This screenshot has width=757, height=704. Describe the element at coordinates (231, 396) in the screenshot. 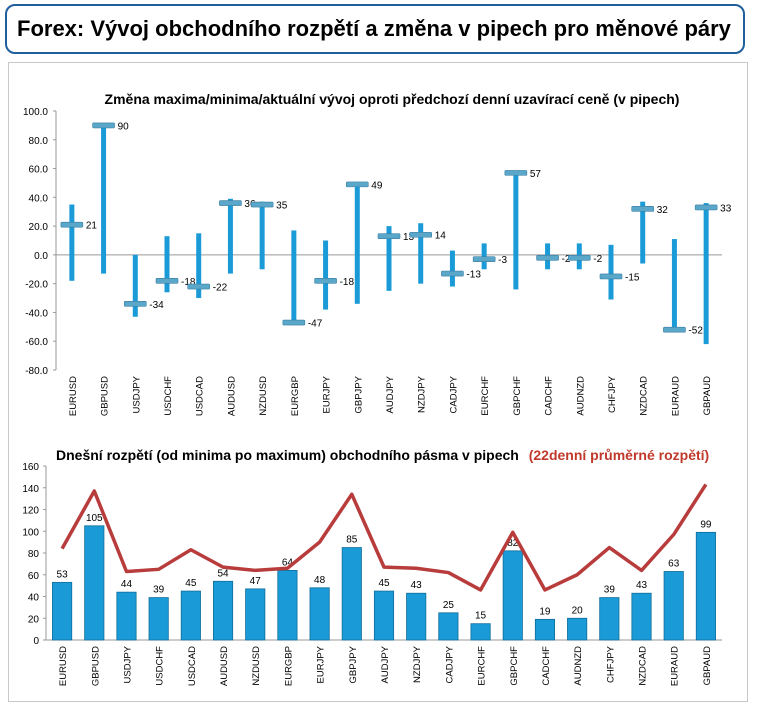

I see `range-category-label: AUDUSD` at that location.